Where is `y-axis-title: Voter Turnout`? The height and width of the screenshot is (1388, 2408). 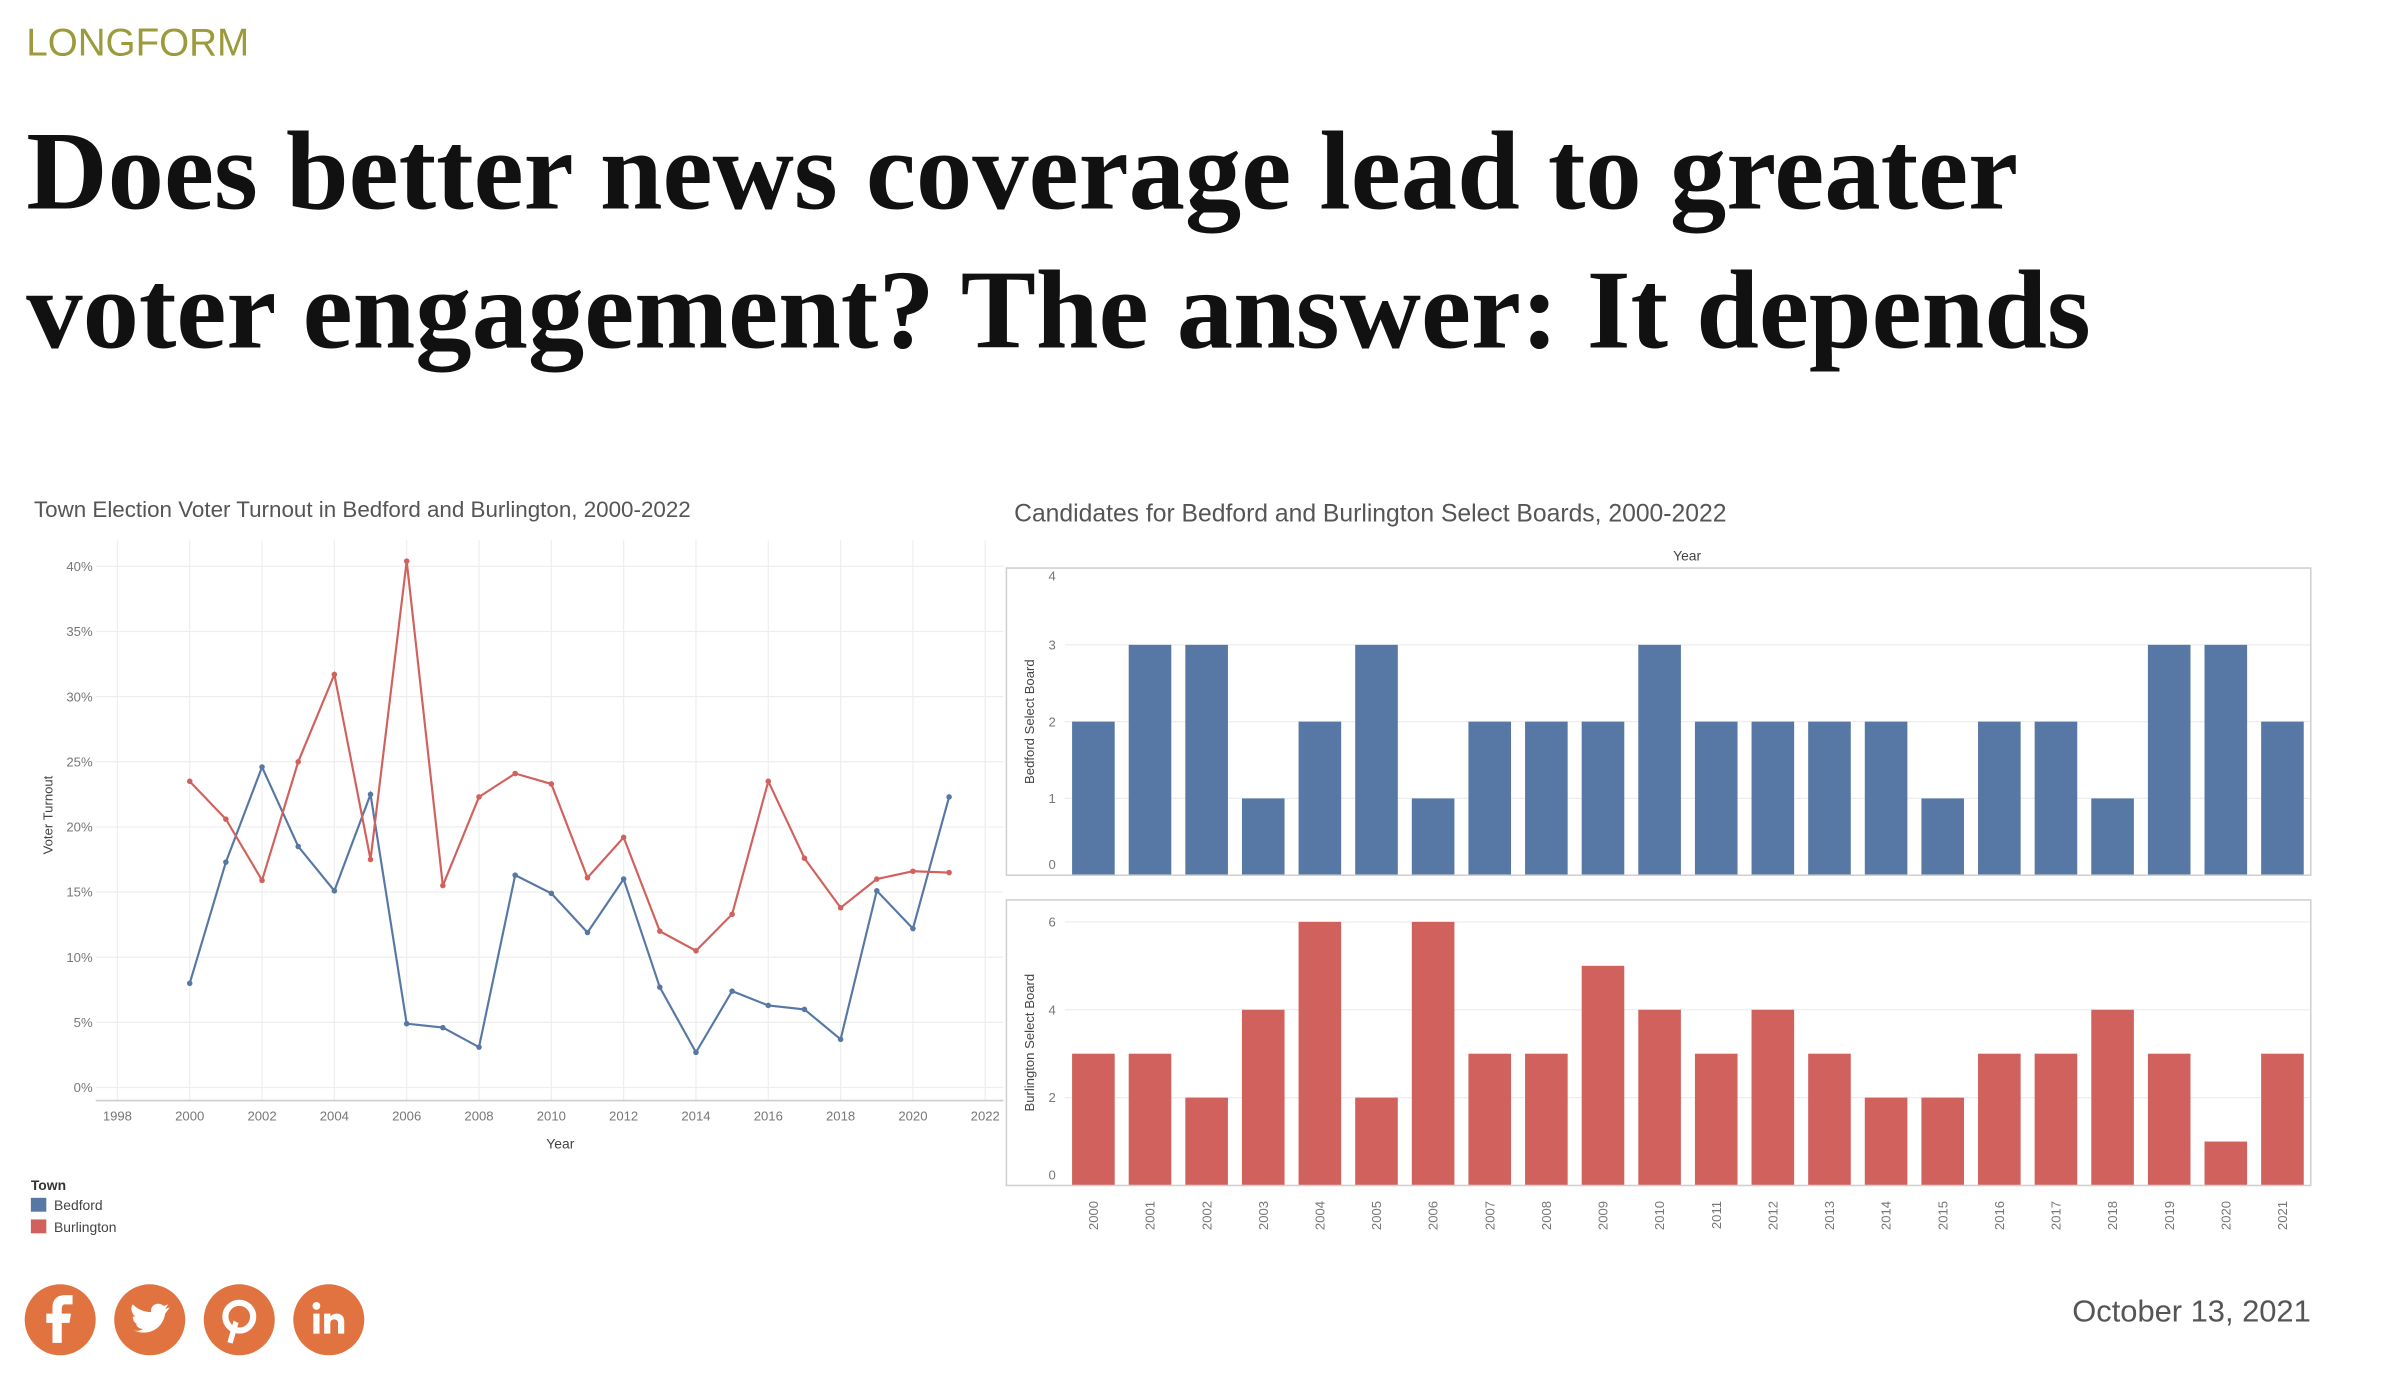
y-axis-title: Voter Turnout is located at coordinates (47, 814).